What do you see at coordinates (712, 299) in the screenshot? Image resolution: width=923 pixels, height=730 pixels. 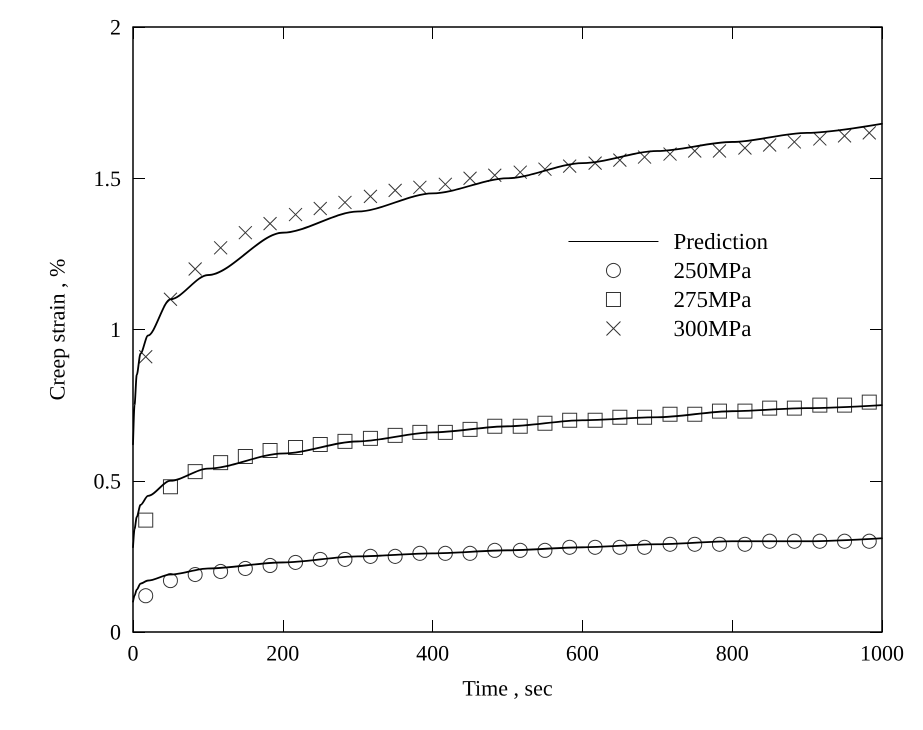 I see `legend-label: 275MPa` at bounding box center [712, 299].